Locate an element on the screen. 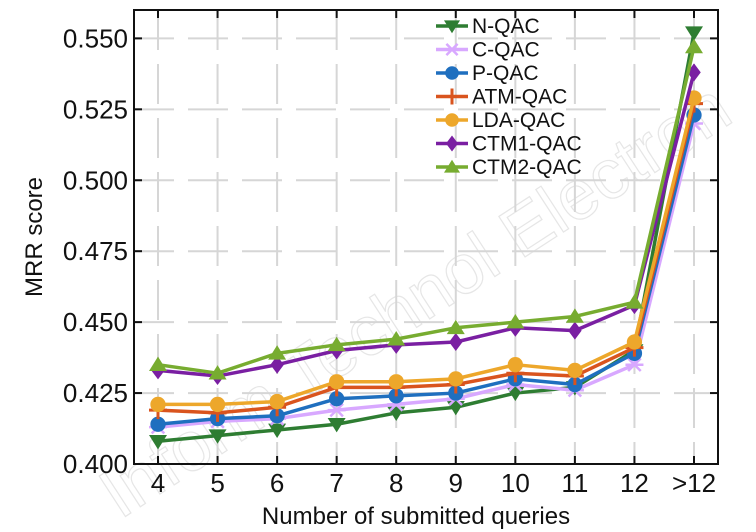 This screenshot has width=756, height=532. x-tick-label: 10 is located at coordinates (515, 483).